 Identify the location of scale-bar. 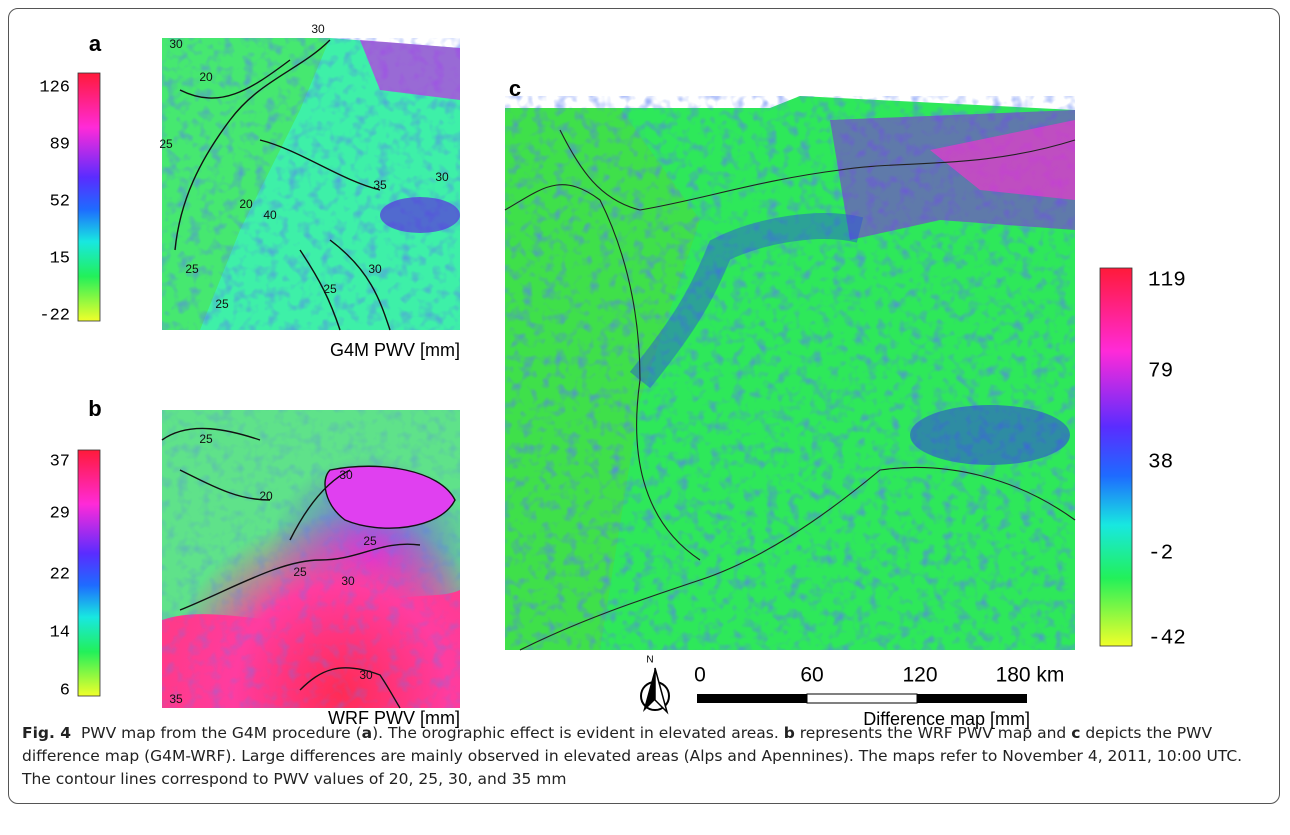
(862, 698).